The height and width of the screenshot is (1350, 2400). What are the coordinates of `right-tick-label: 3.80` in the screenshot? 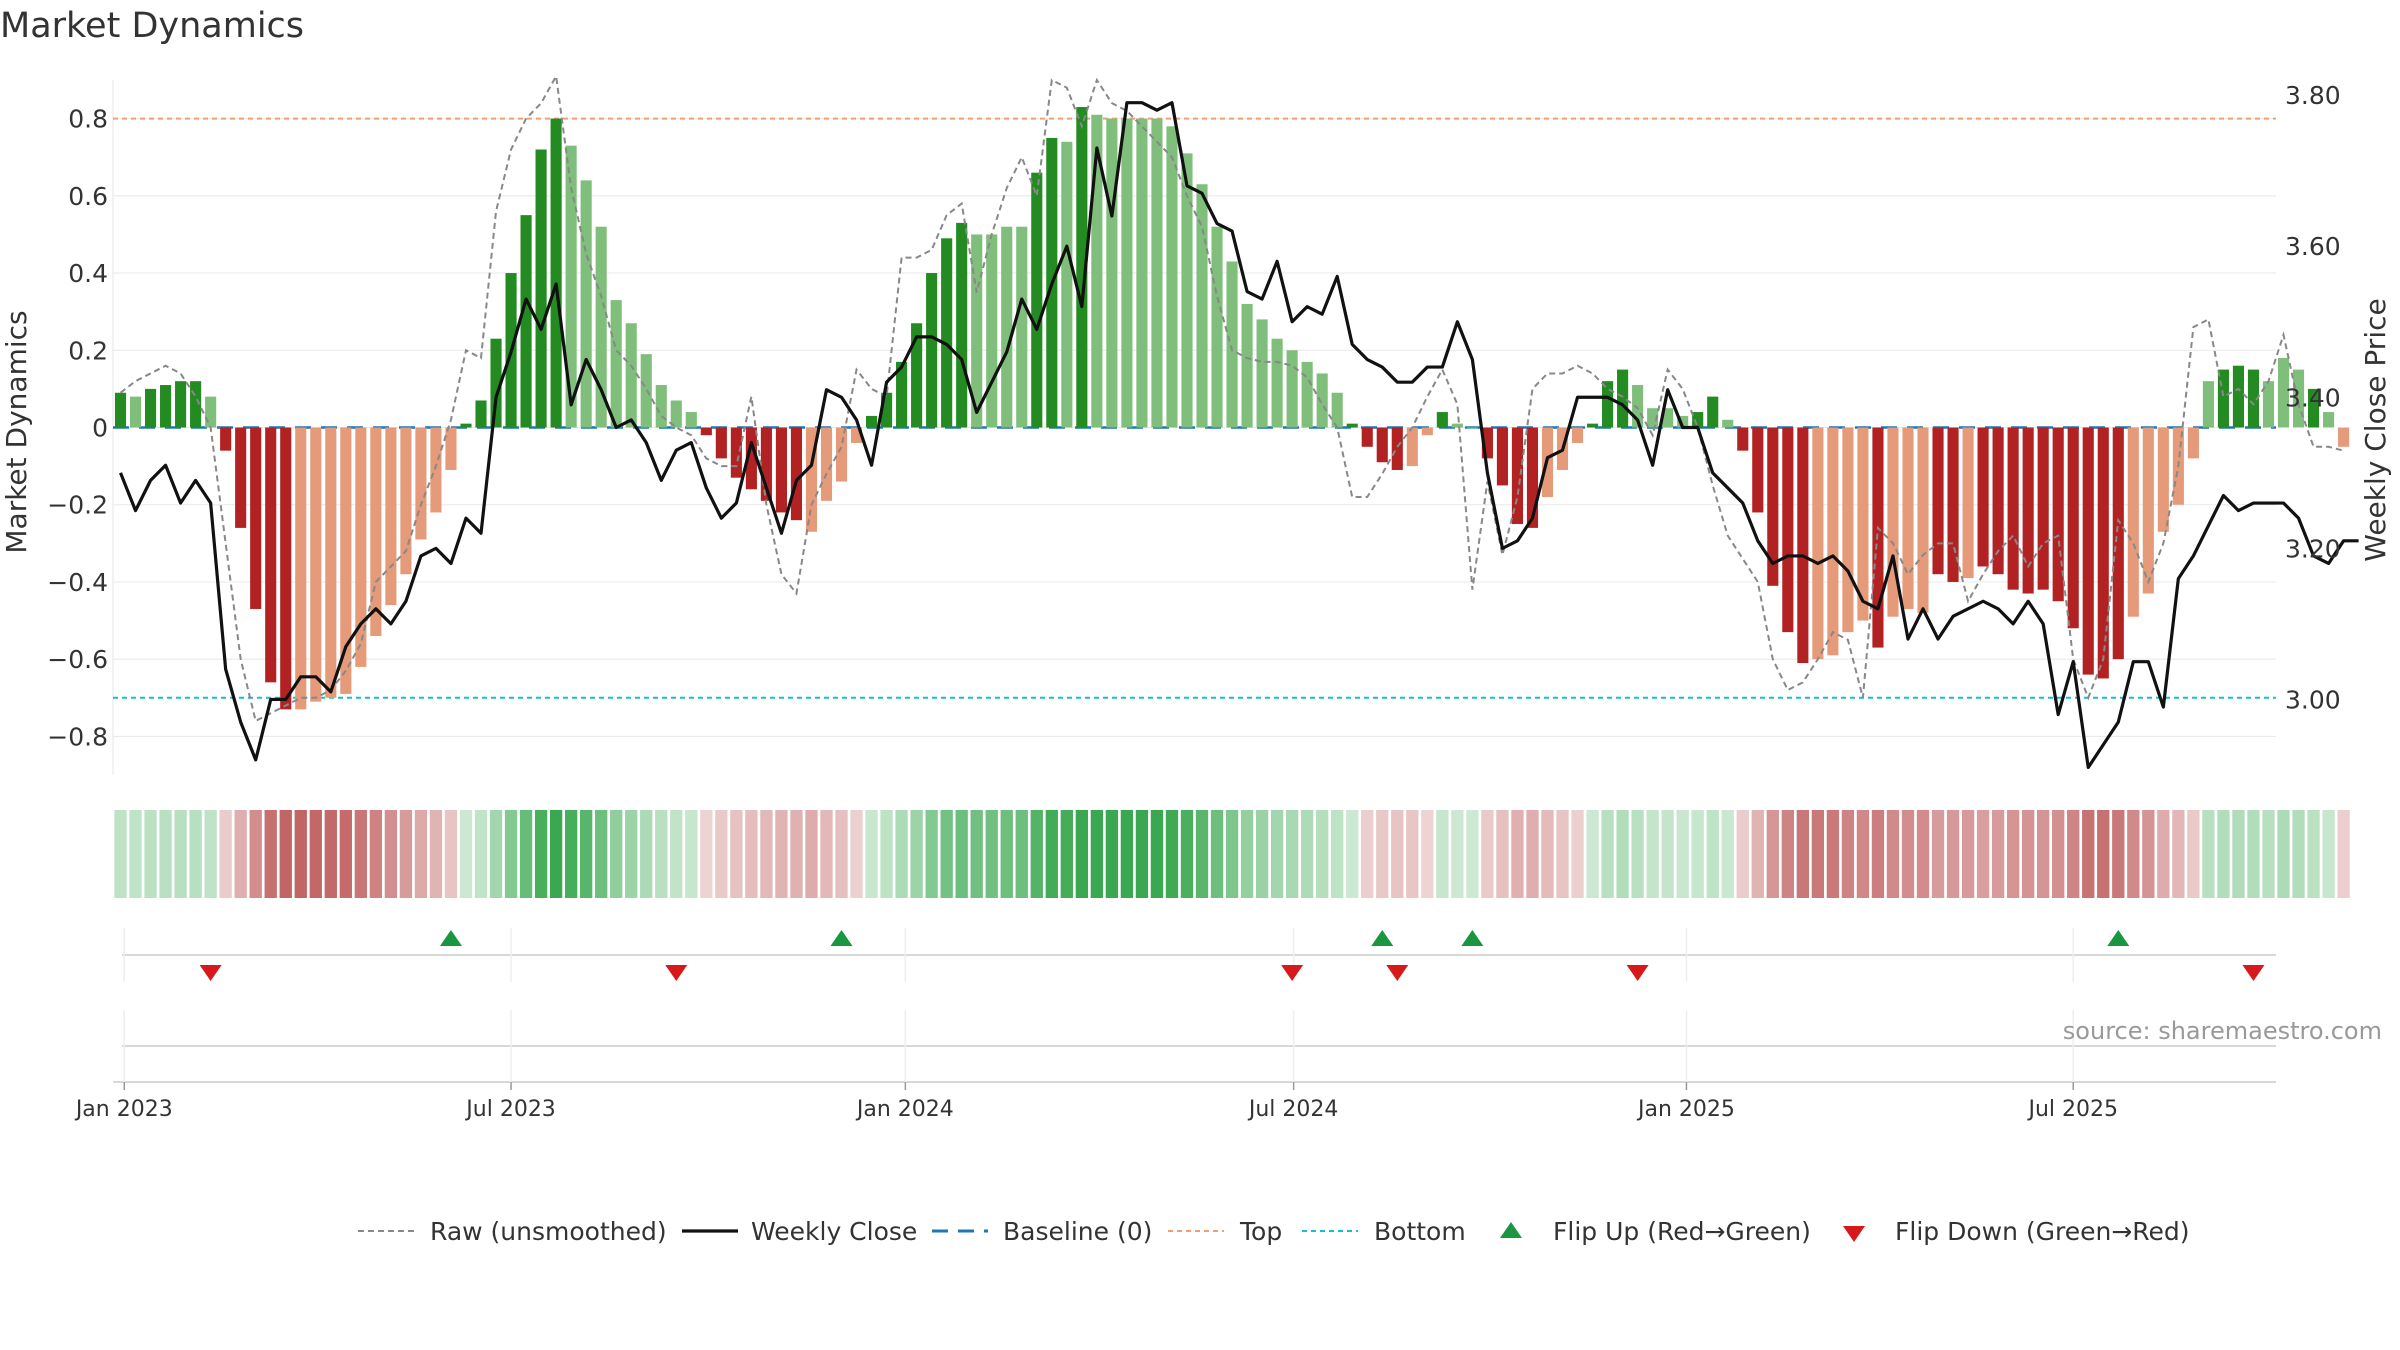 It's located at (2313, 95).